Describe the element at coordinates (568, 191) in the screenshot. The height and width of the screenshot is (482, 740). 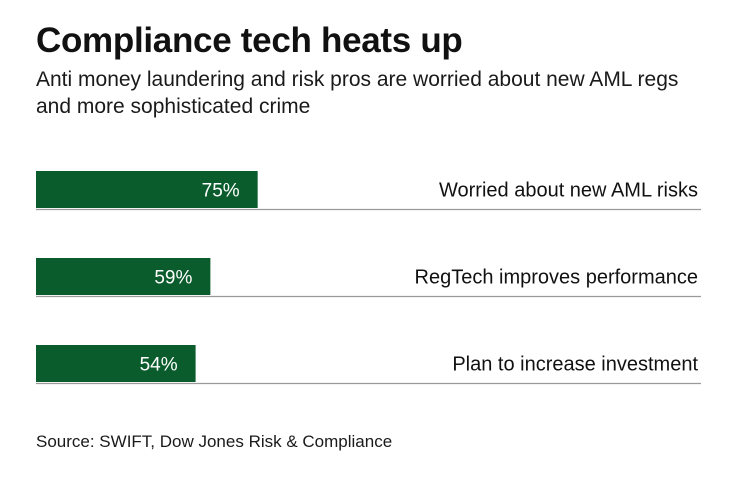
I see `category-label: Worried about new AML risks` at that location.